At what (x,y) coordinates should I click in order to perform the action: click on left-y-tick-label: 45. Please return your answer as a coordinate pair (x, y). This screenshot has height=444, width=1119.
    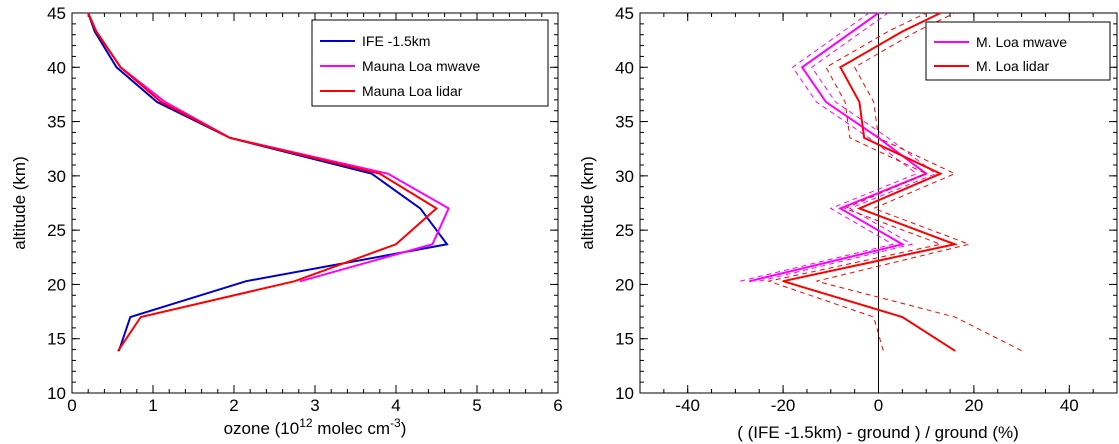
    Looking at the image, I should click on (56, 13).